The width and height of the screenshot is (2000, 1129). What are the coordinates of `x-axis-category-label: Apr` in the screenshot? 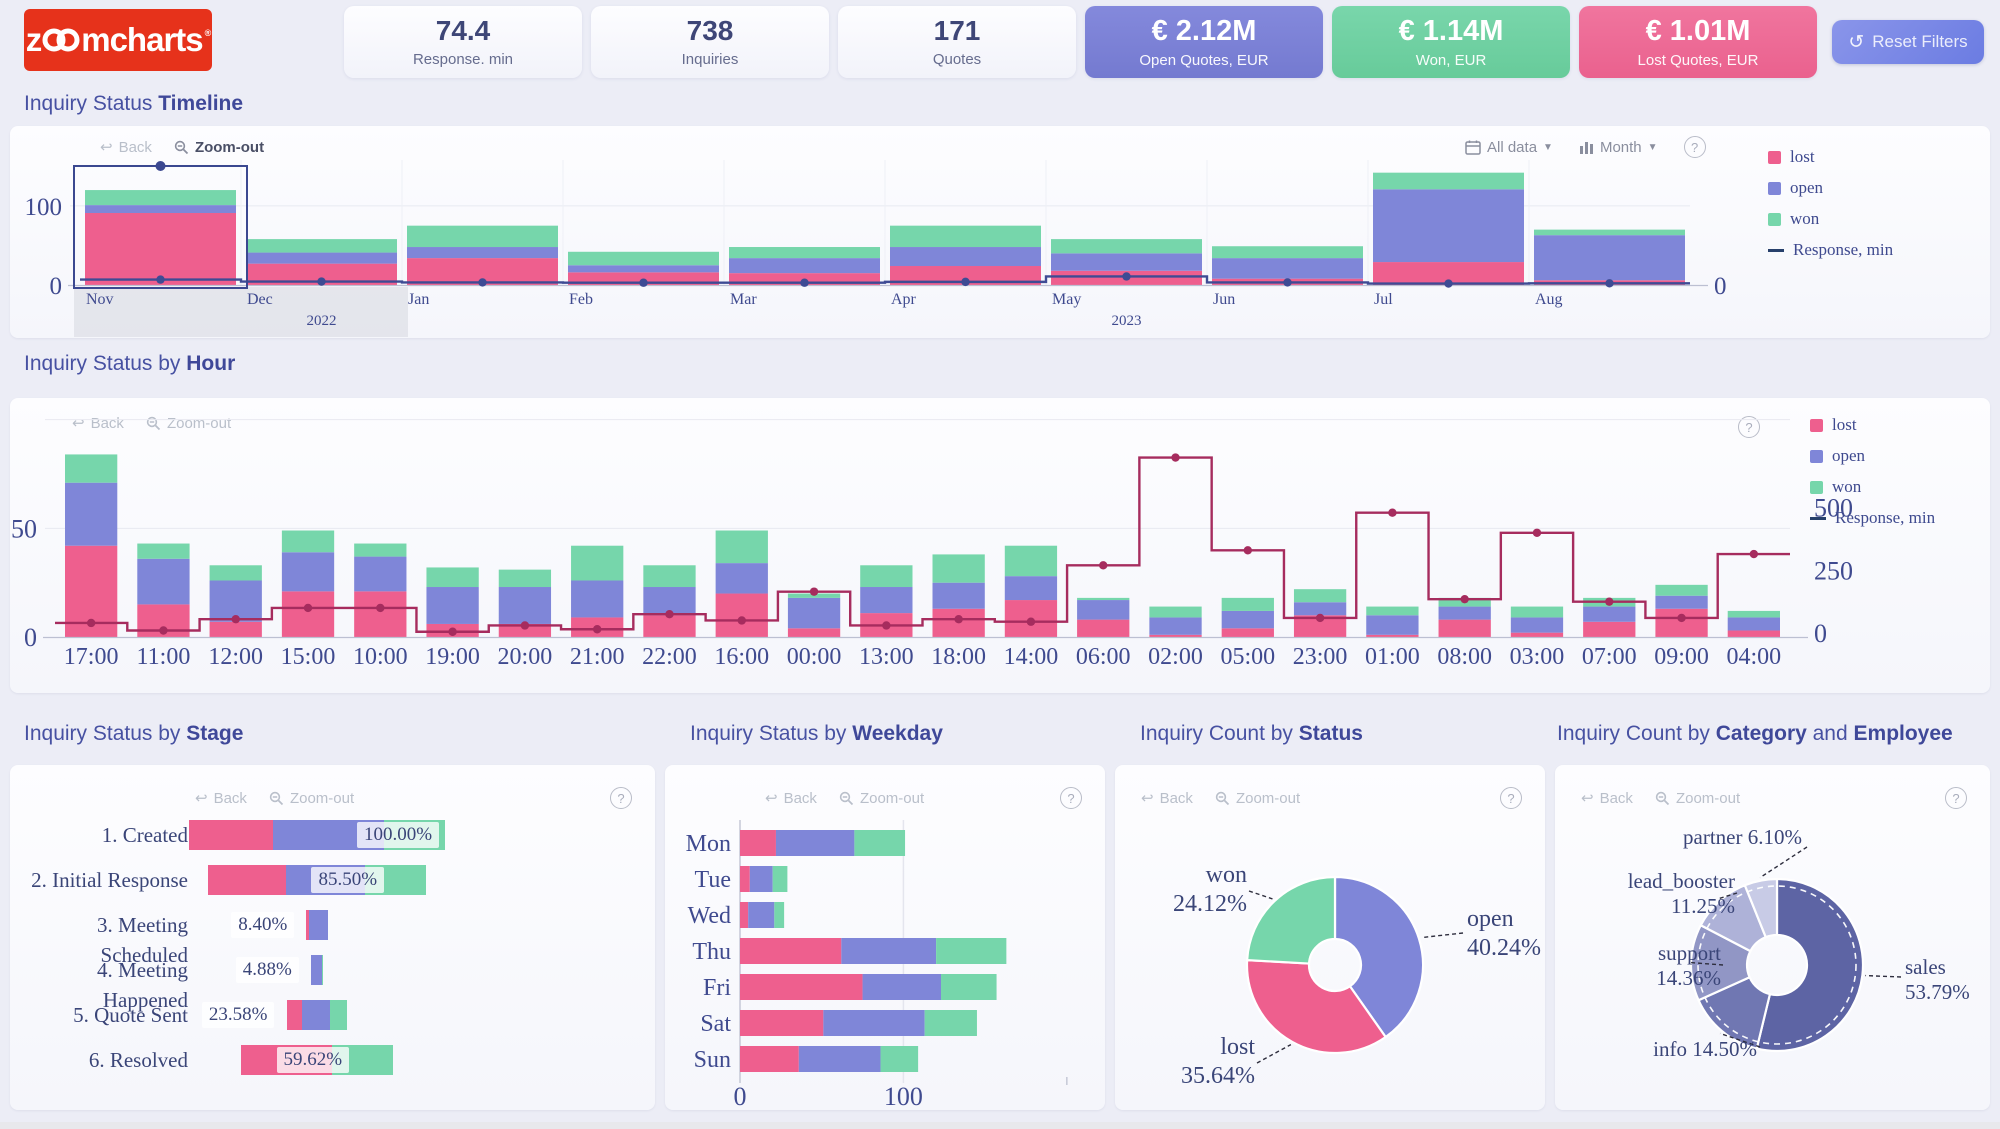 It's located at (904, 299).